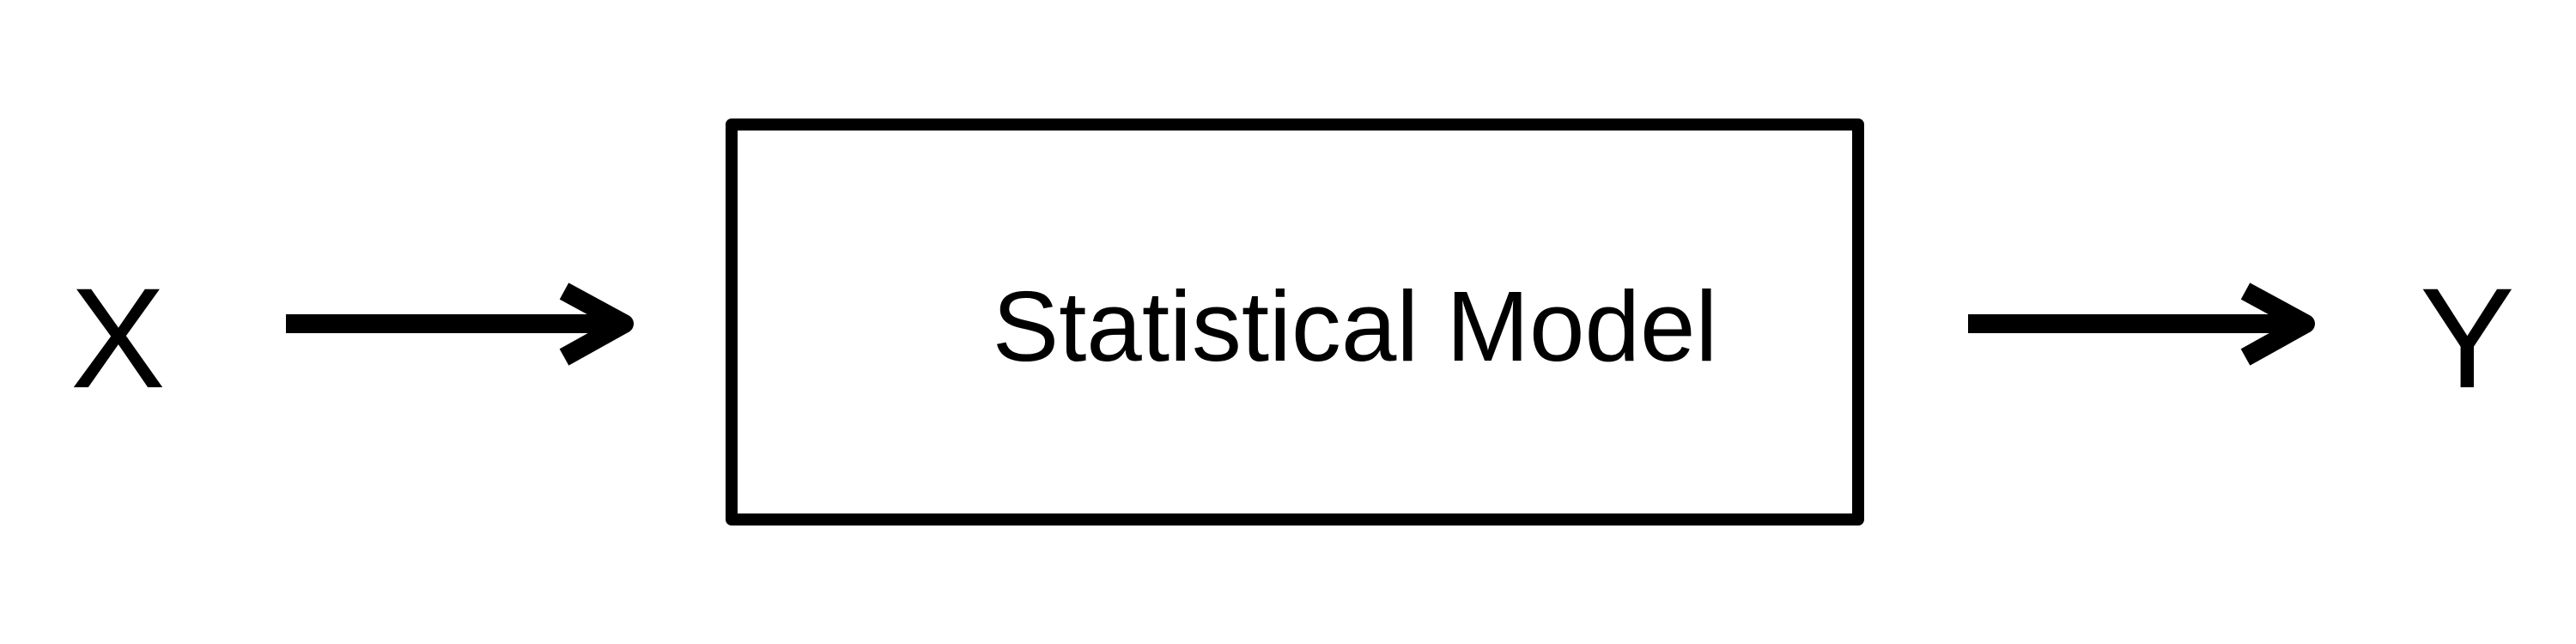  What do you see at coordinates (2467, 338) in the screenshot?
I see `output-variable-label: Y` at bounding box center [2467, 338].